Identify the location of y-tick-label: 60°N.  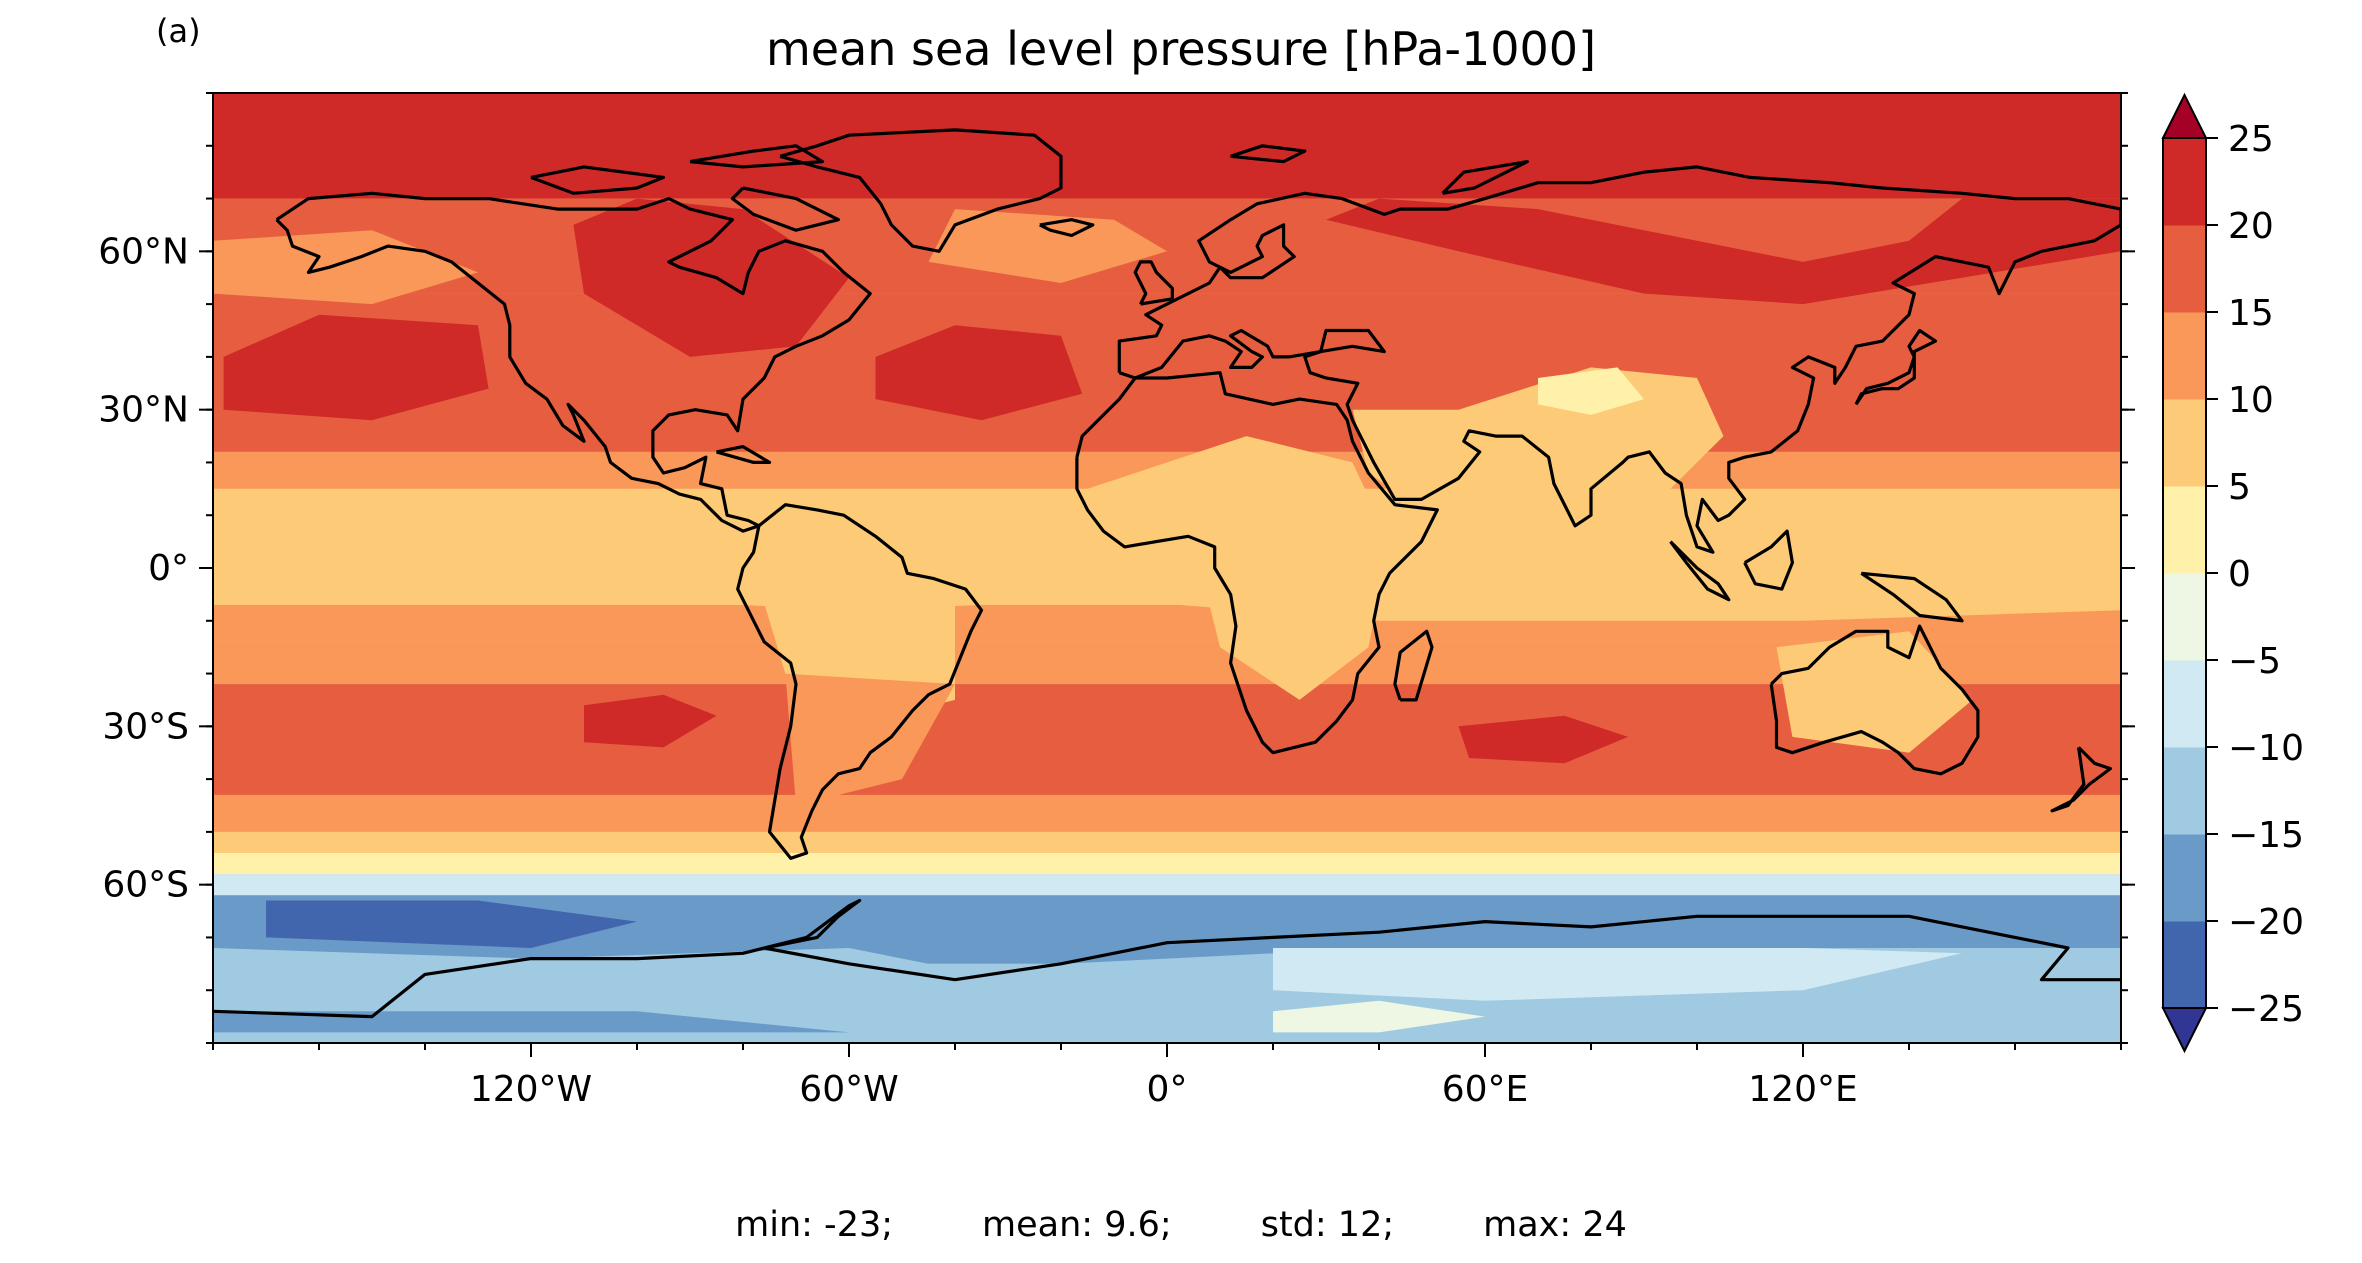
(143, 251).